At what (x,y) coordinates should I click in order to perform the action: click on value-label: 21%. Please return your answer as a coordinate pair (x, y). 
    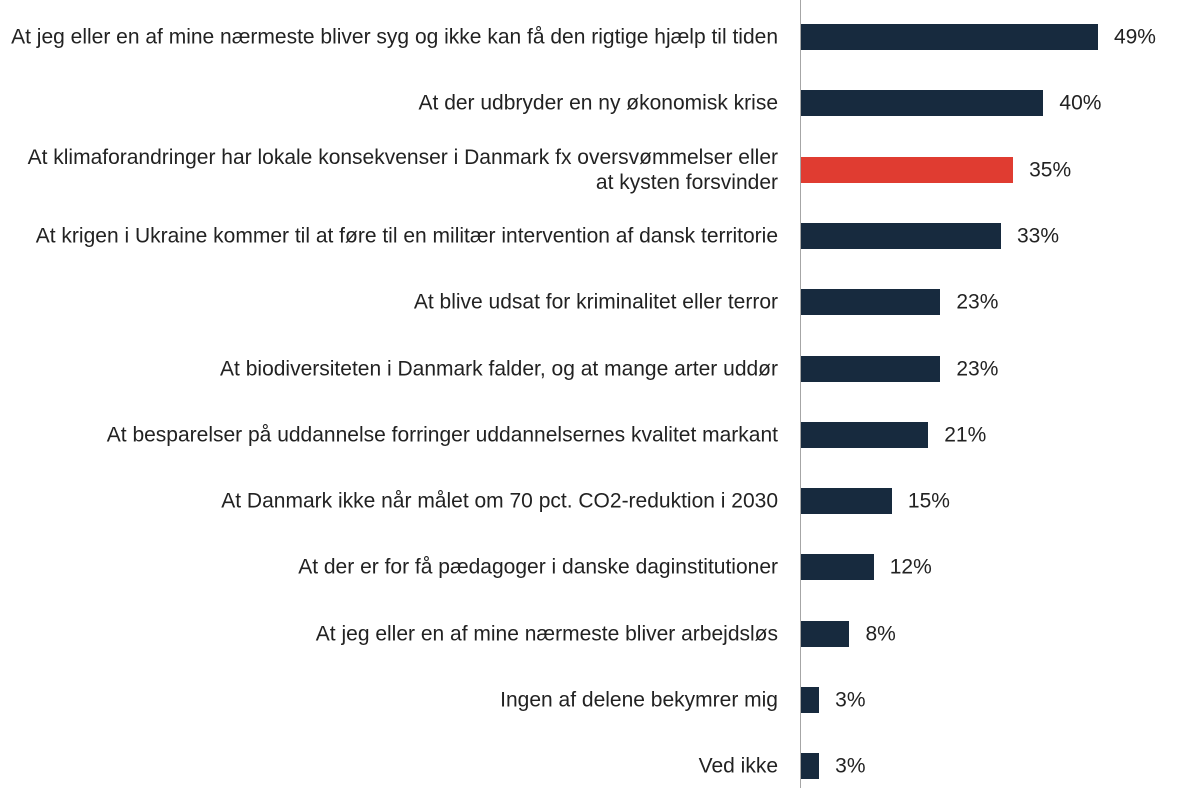
    Looking at the image, I should click on (965, 435).